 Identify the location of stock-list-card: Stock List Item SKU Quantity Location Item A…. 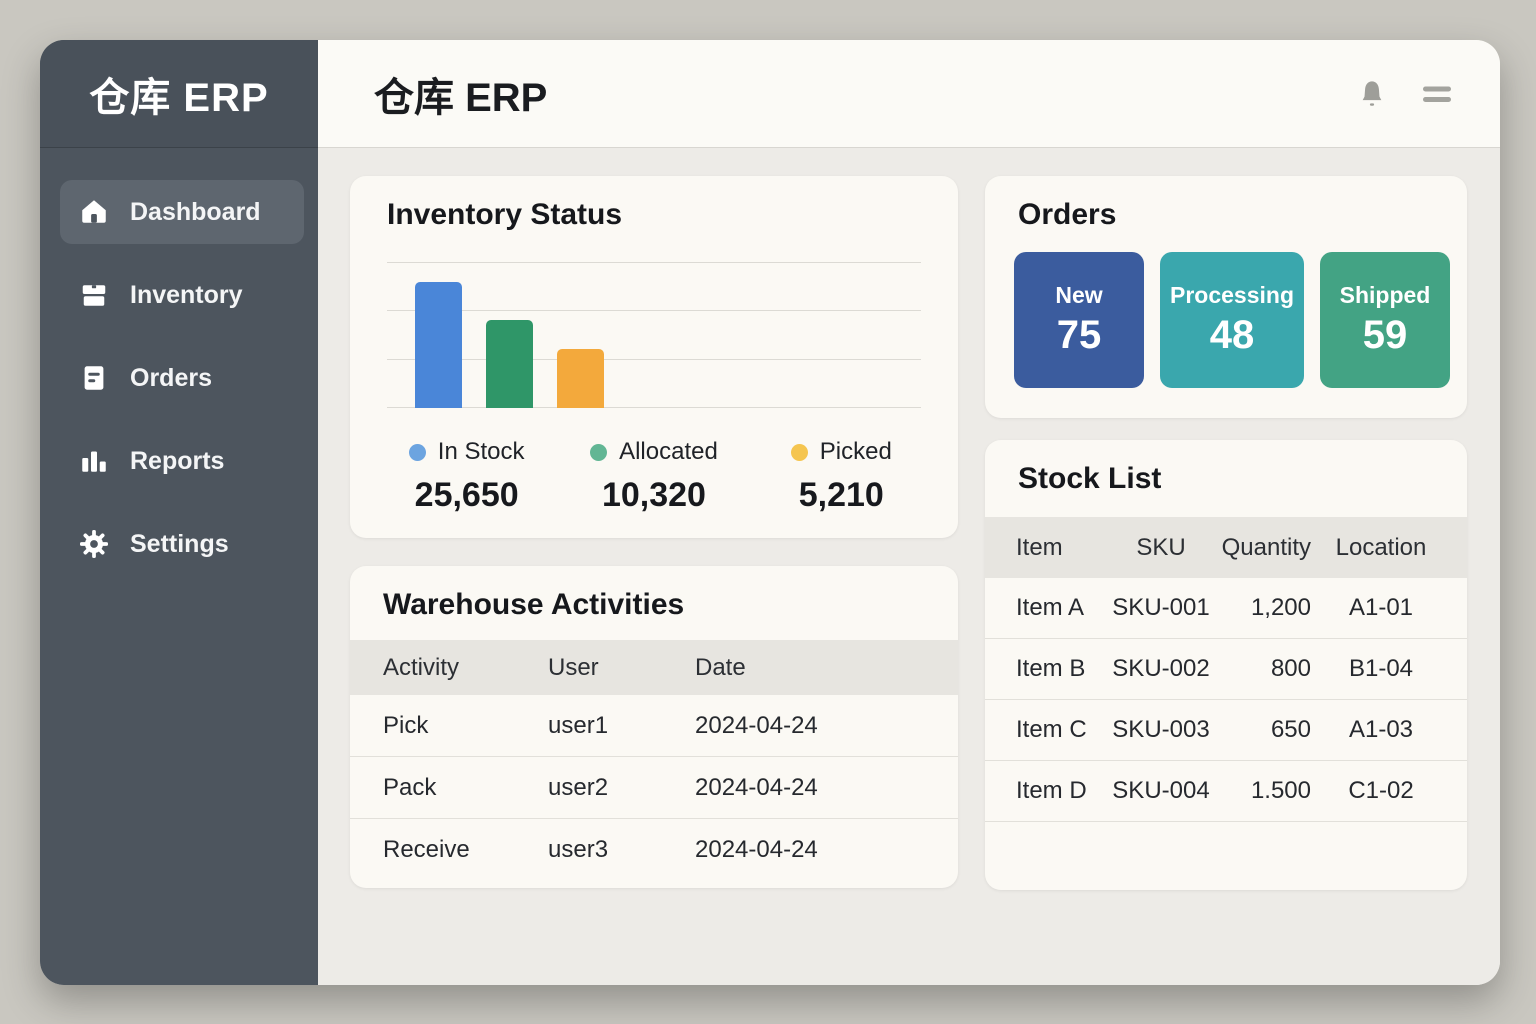
(1226, 665).